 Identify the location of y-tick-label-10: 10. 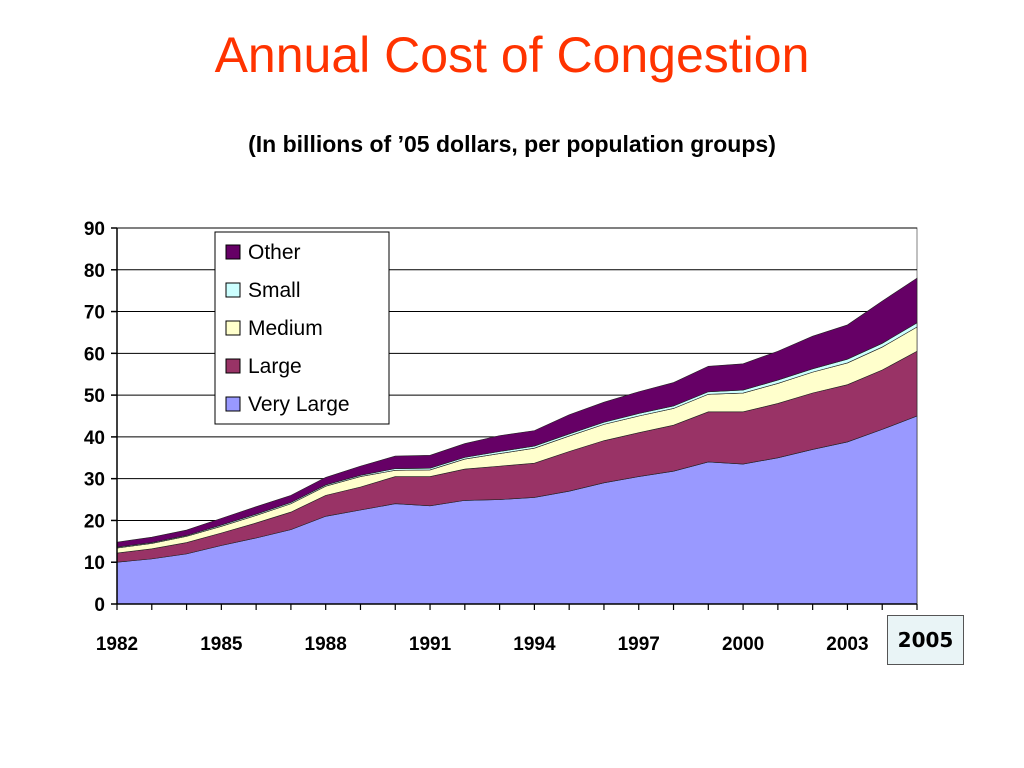
(94, 563).